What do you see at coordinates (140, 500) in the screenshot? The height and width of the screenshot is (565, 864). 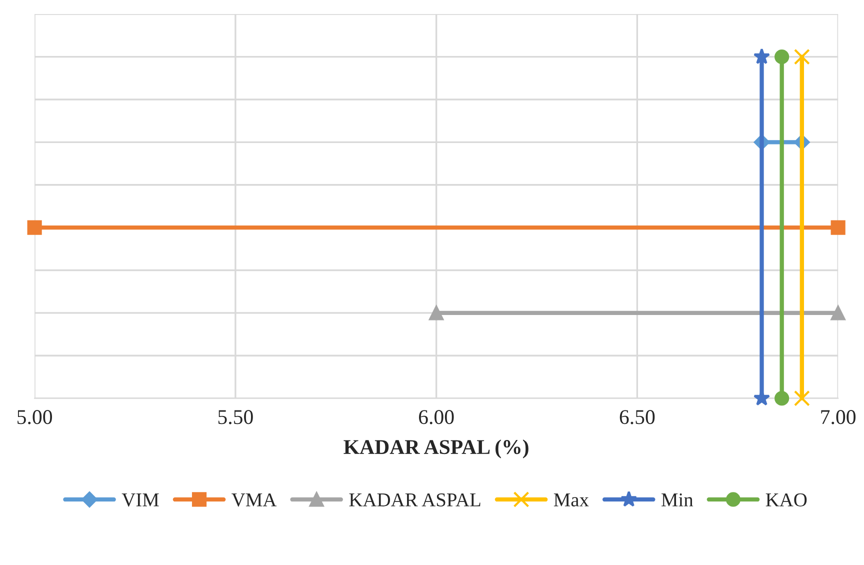 I see `legend-label: VIM` at bounding box center [140, 500].